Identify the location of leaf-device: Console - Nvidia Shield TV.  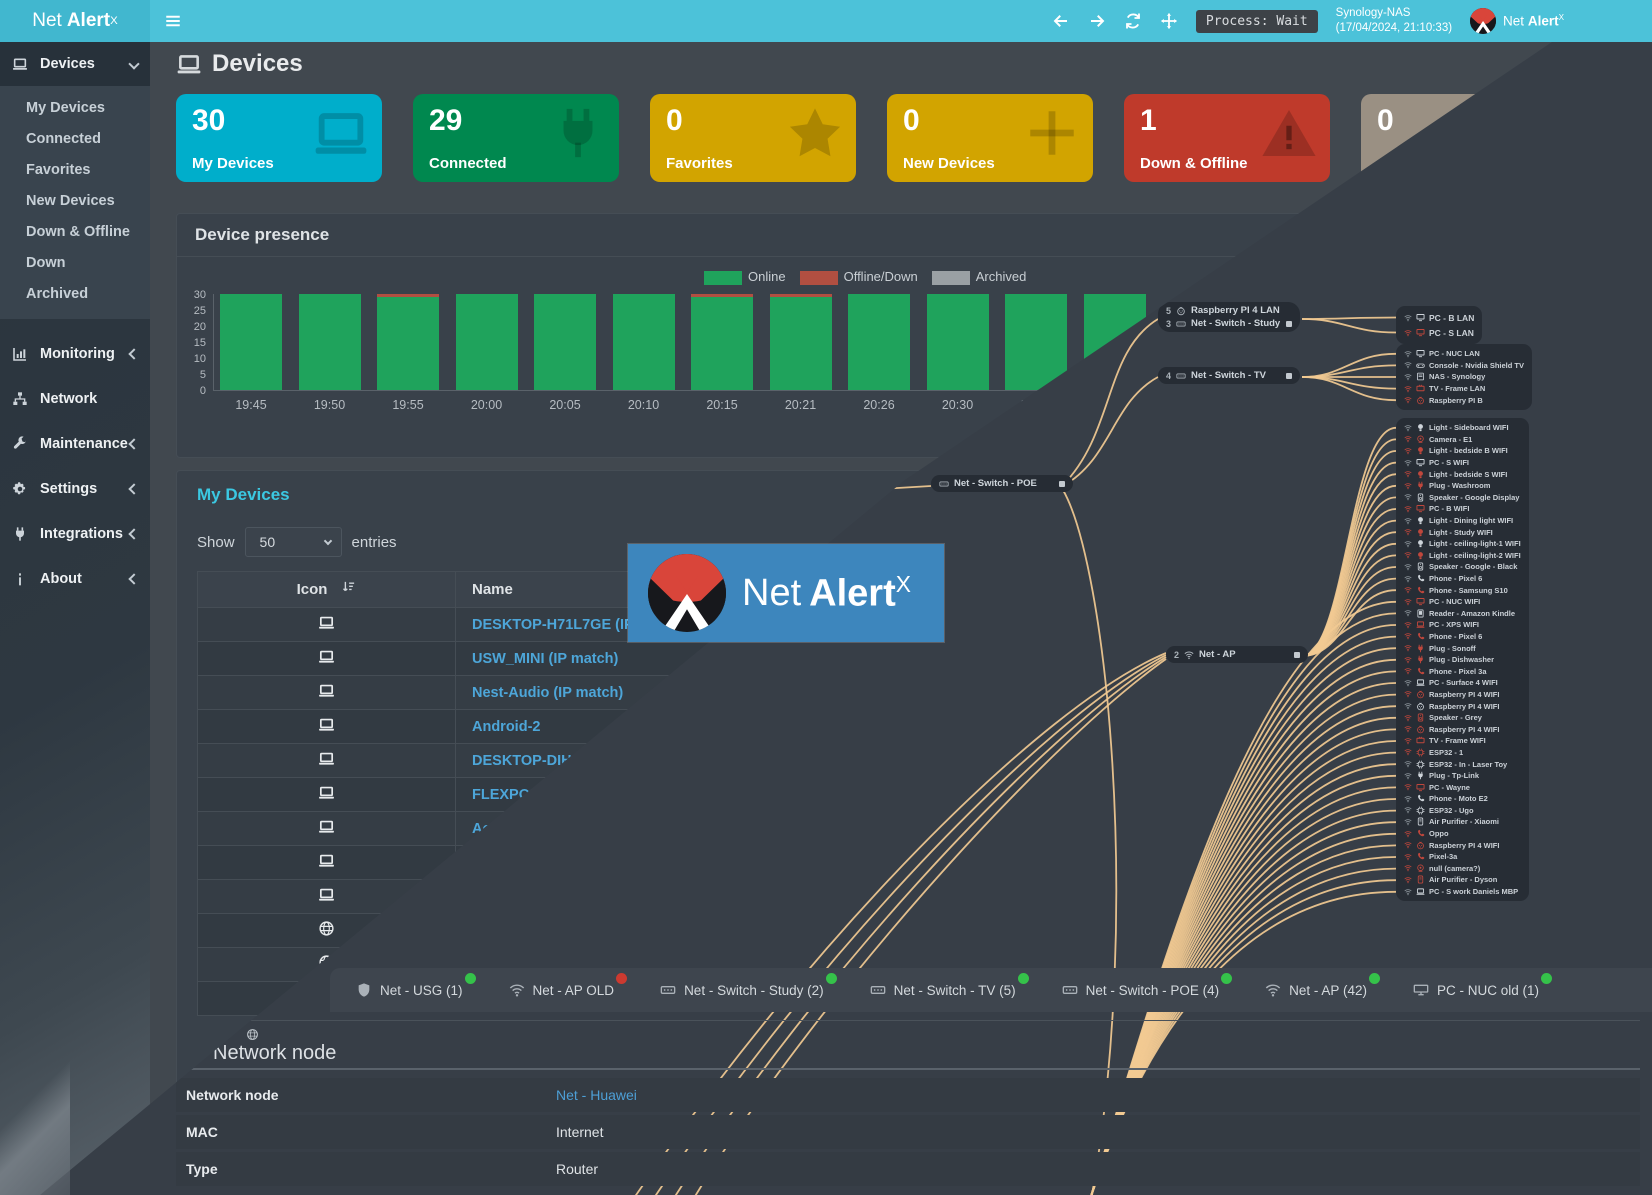
(1464, 366).